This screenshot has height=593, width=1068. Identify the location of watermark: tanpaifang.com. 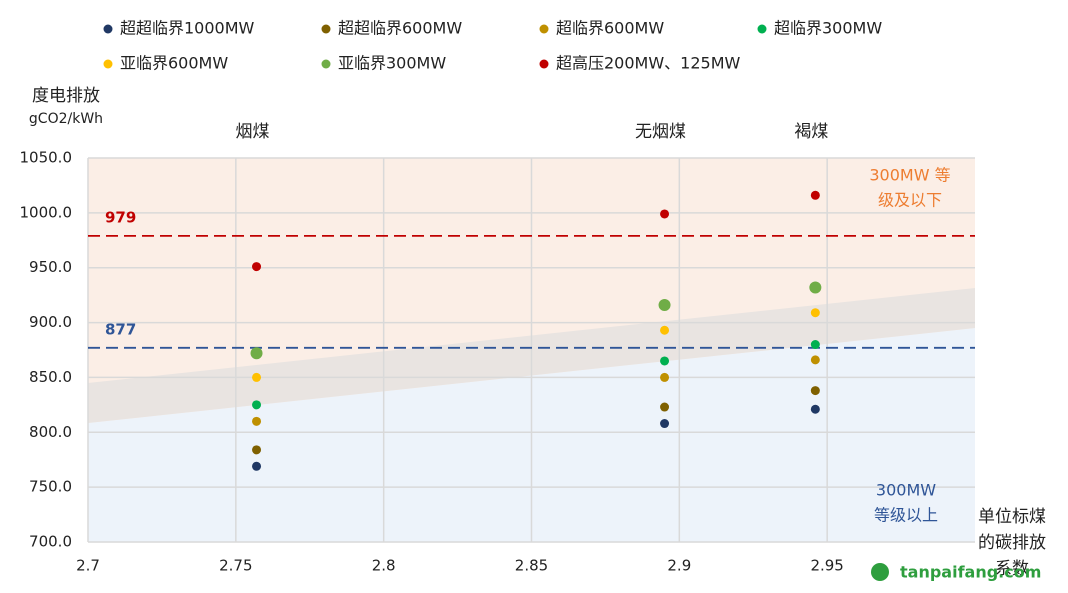
(970, 572).